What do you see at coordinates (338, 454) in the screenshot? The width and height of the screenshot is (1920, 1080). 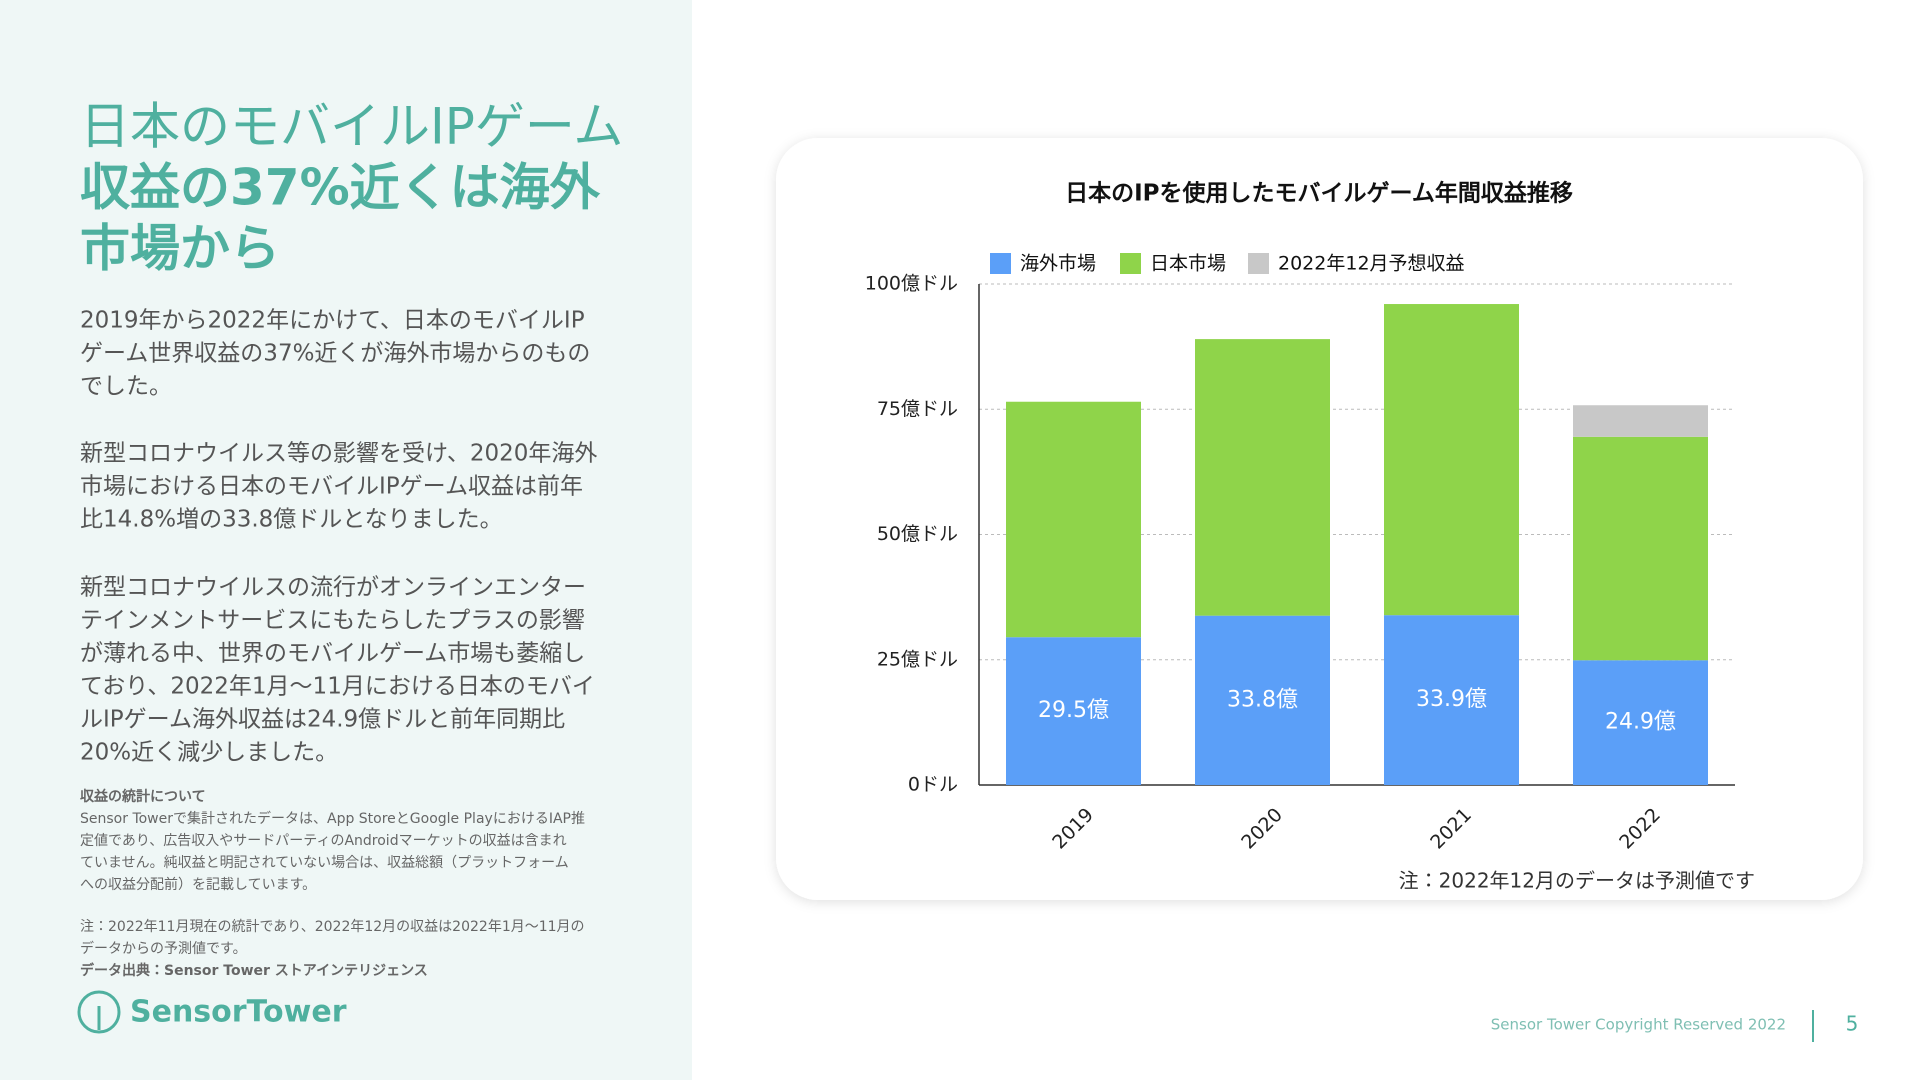 I see `body-text: 新型コロナウイルス等の影響を受け、2020年海外` at bounding box center [338, 454].